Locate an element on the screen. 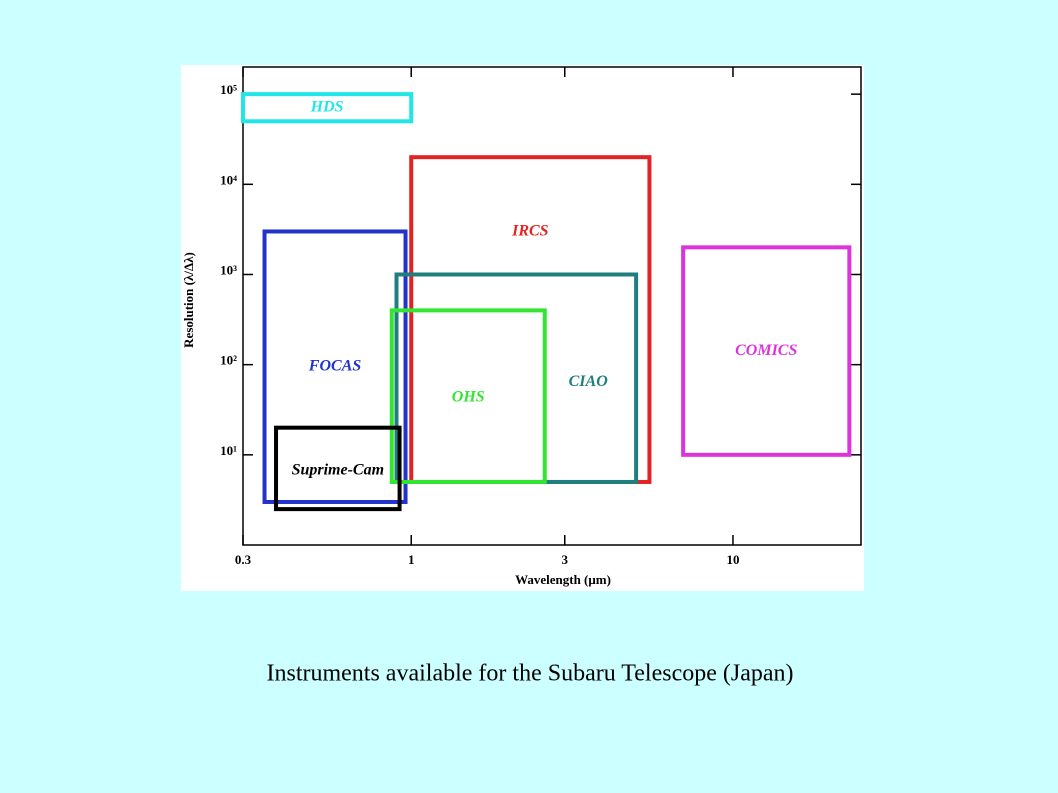 The height and width of the screenshot is (793, 1058). x-tick-label: 0.3 is located at coordinates (243, 559).